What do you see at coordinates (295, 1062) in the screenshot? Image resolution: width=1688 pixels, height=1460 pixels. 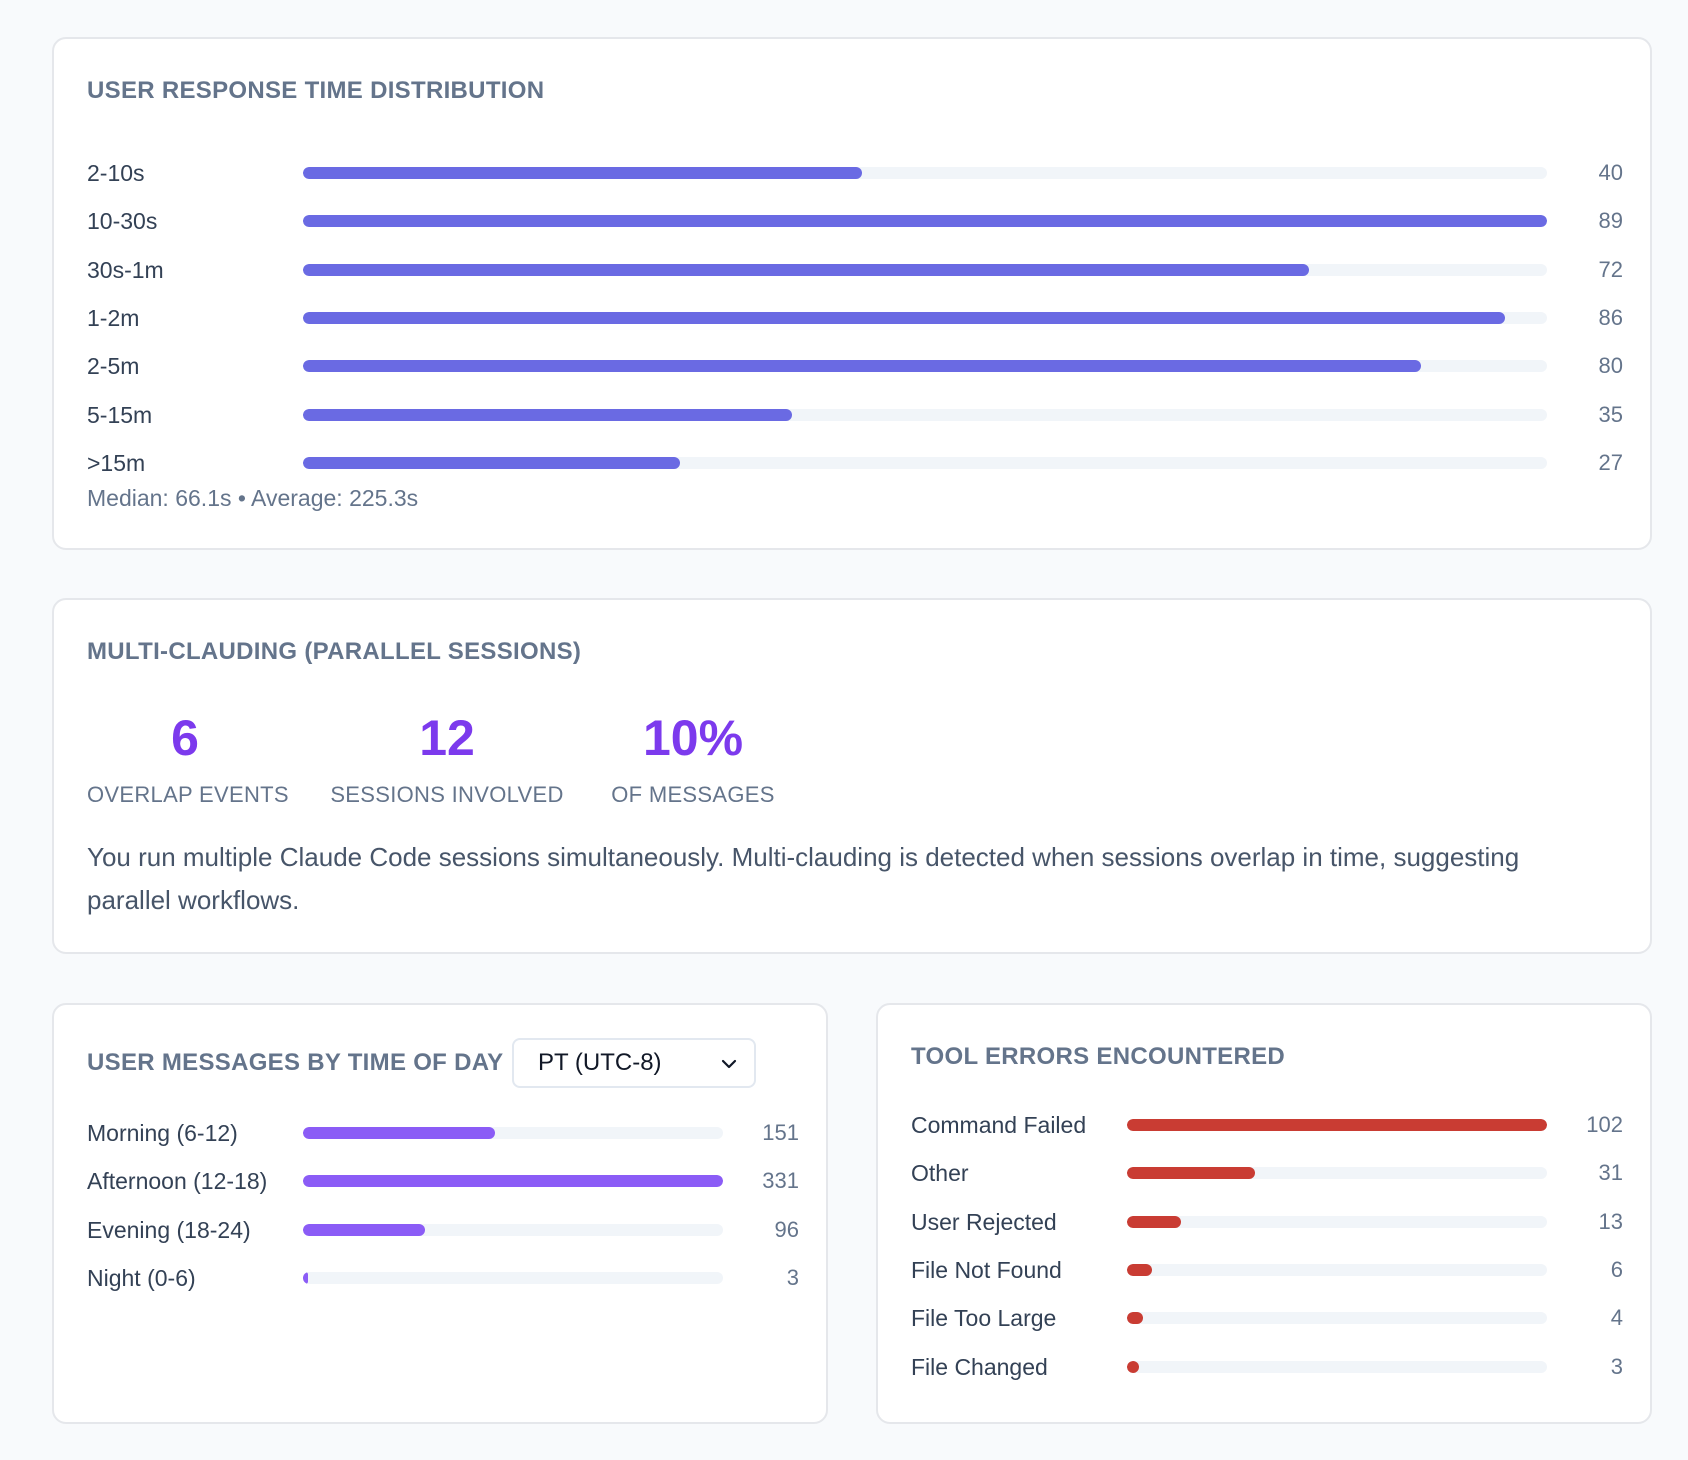 I see `time-of-day-title: USER MESSAGES BY TIME OF DAY` at bounding box center [295, 1062].